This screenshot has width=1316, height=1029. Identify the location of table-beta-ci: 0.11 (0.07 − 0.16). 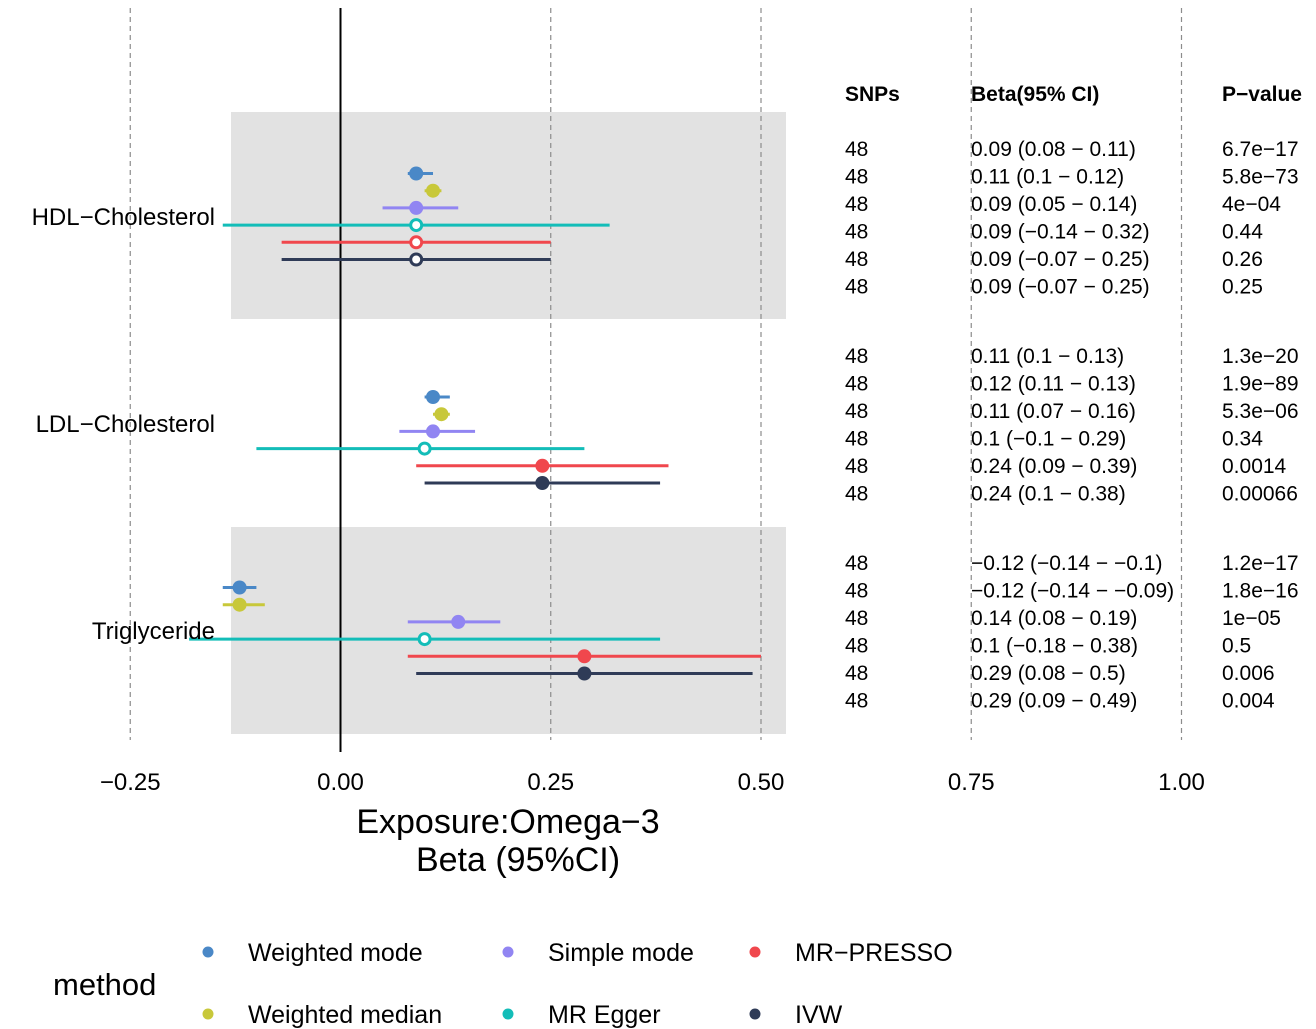
(1053, 411).